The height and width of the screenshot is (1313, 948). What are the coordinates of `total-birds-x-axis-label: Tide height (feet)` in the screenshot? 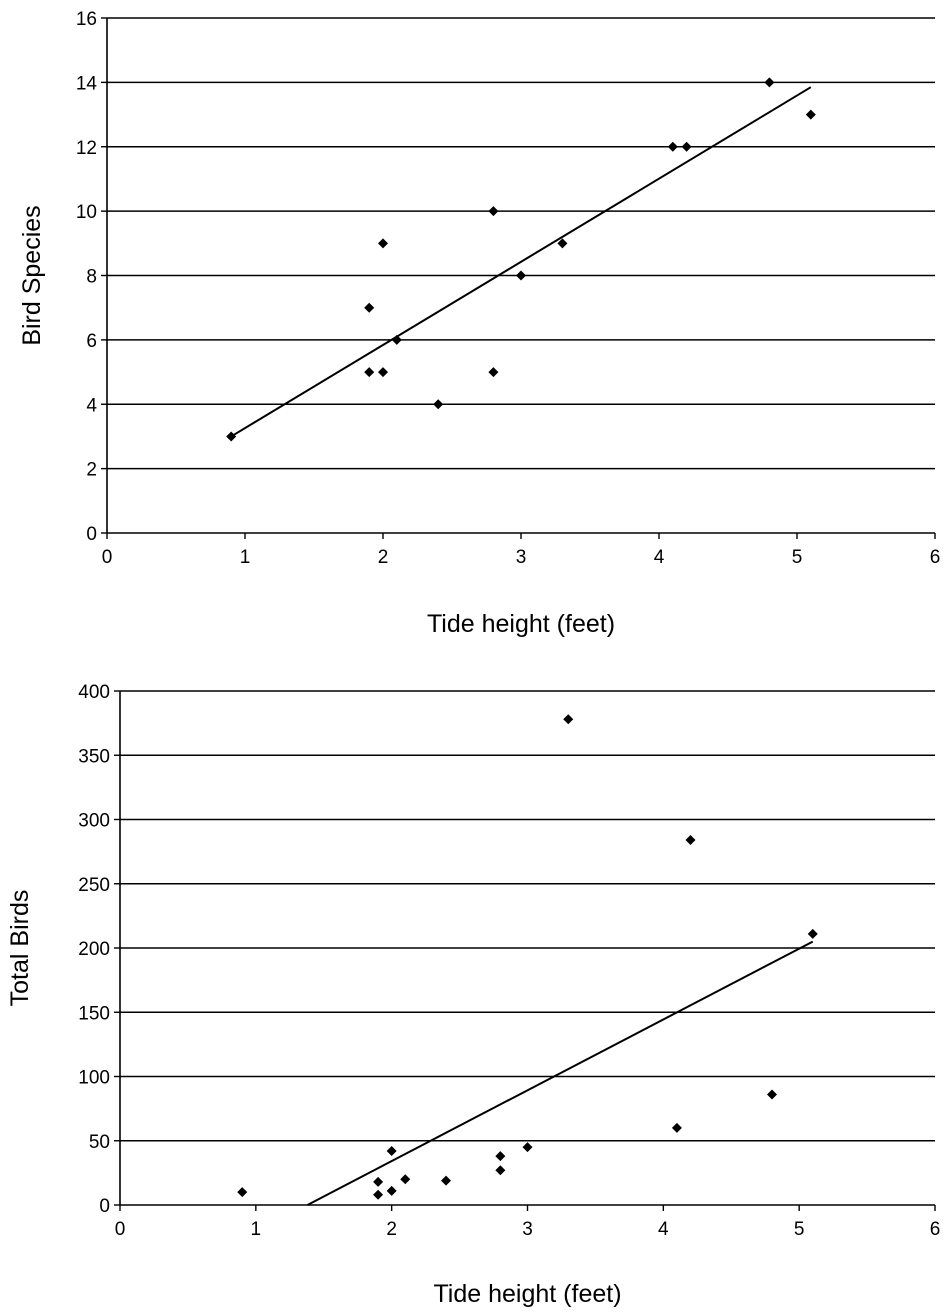 It's located at (527, 1294).